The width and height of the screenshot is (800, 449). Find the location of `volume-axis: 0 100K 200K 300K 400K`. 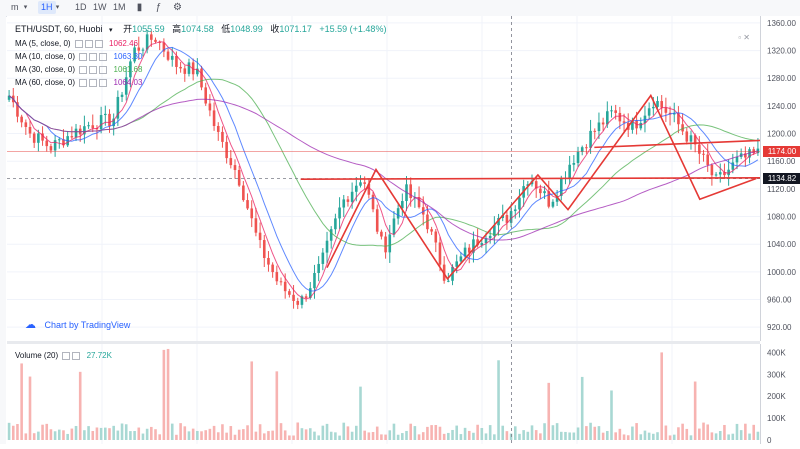

volume-axis: 0 100K 200K 300K 400K is located at coordinates (780, 394).